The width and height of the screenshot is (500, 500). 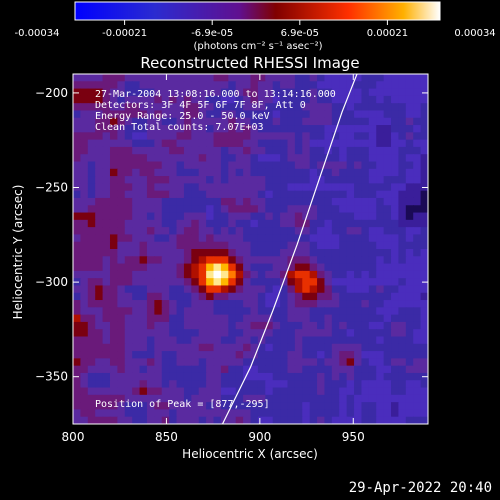 I want to click on y-tick-label: −300, so click(x=51, y=282).